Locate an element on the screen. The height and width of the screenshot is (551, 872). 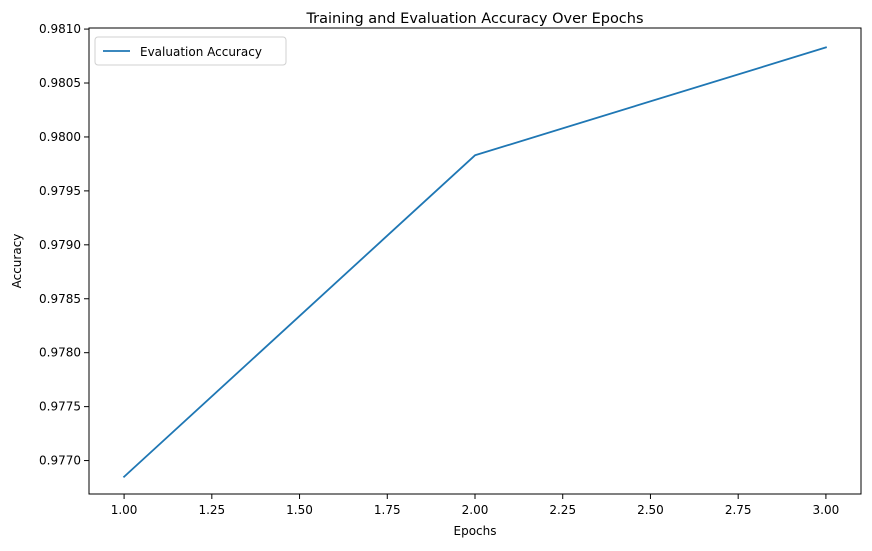
legend-box is located at coordinates (190, 51).